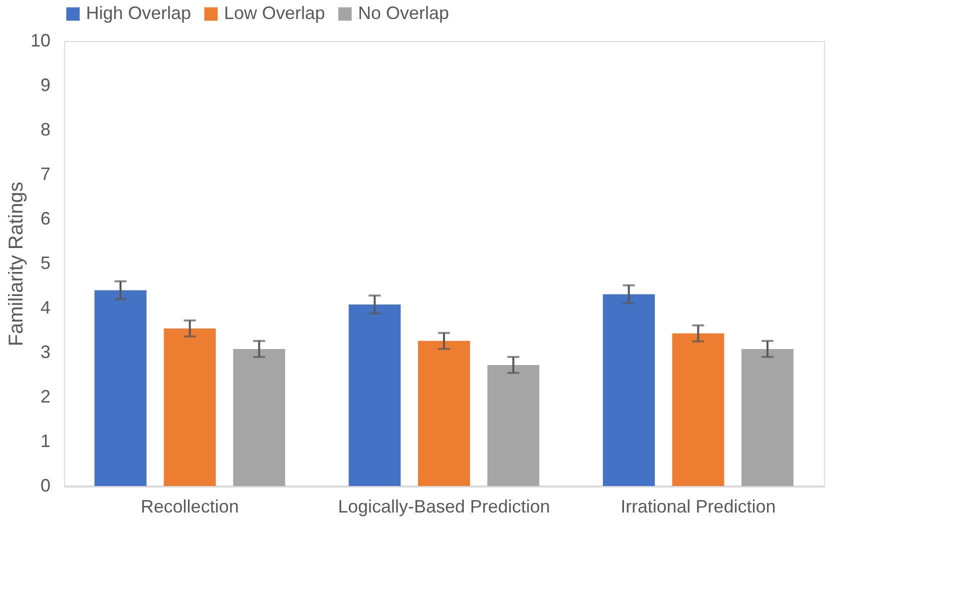 Image resolution: width=958 pixels, height=599 pixels. I want to click on legend-label: No Overlap, so click(404, 13).